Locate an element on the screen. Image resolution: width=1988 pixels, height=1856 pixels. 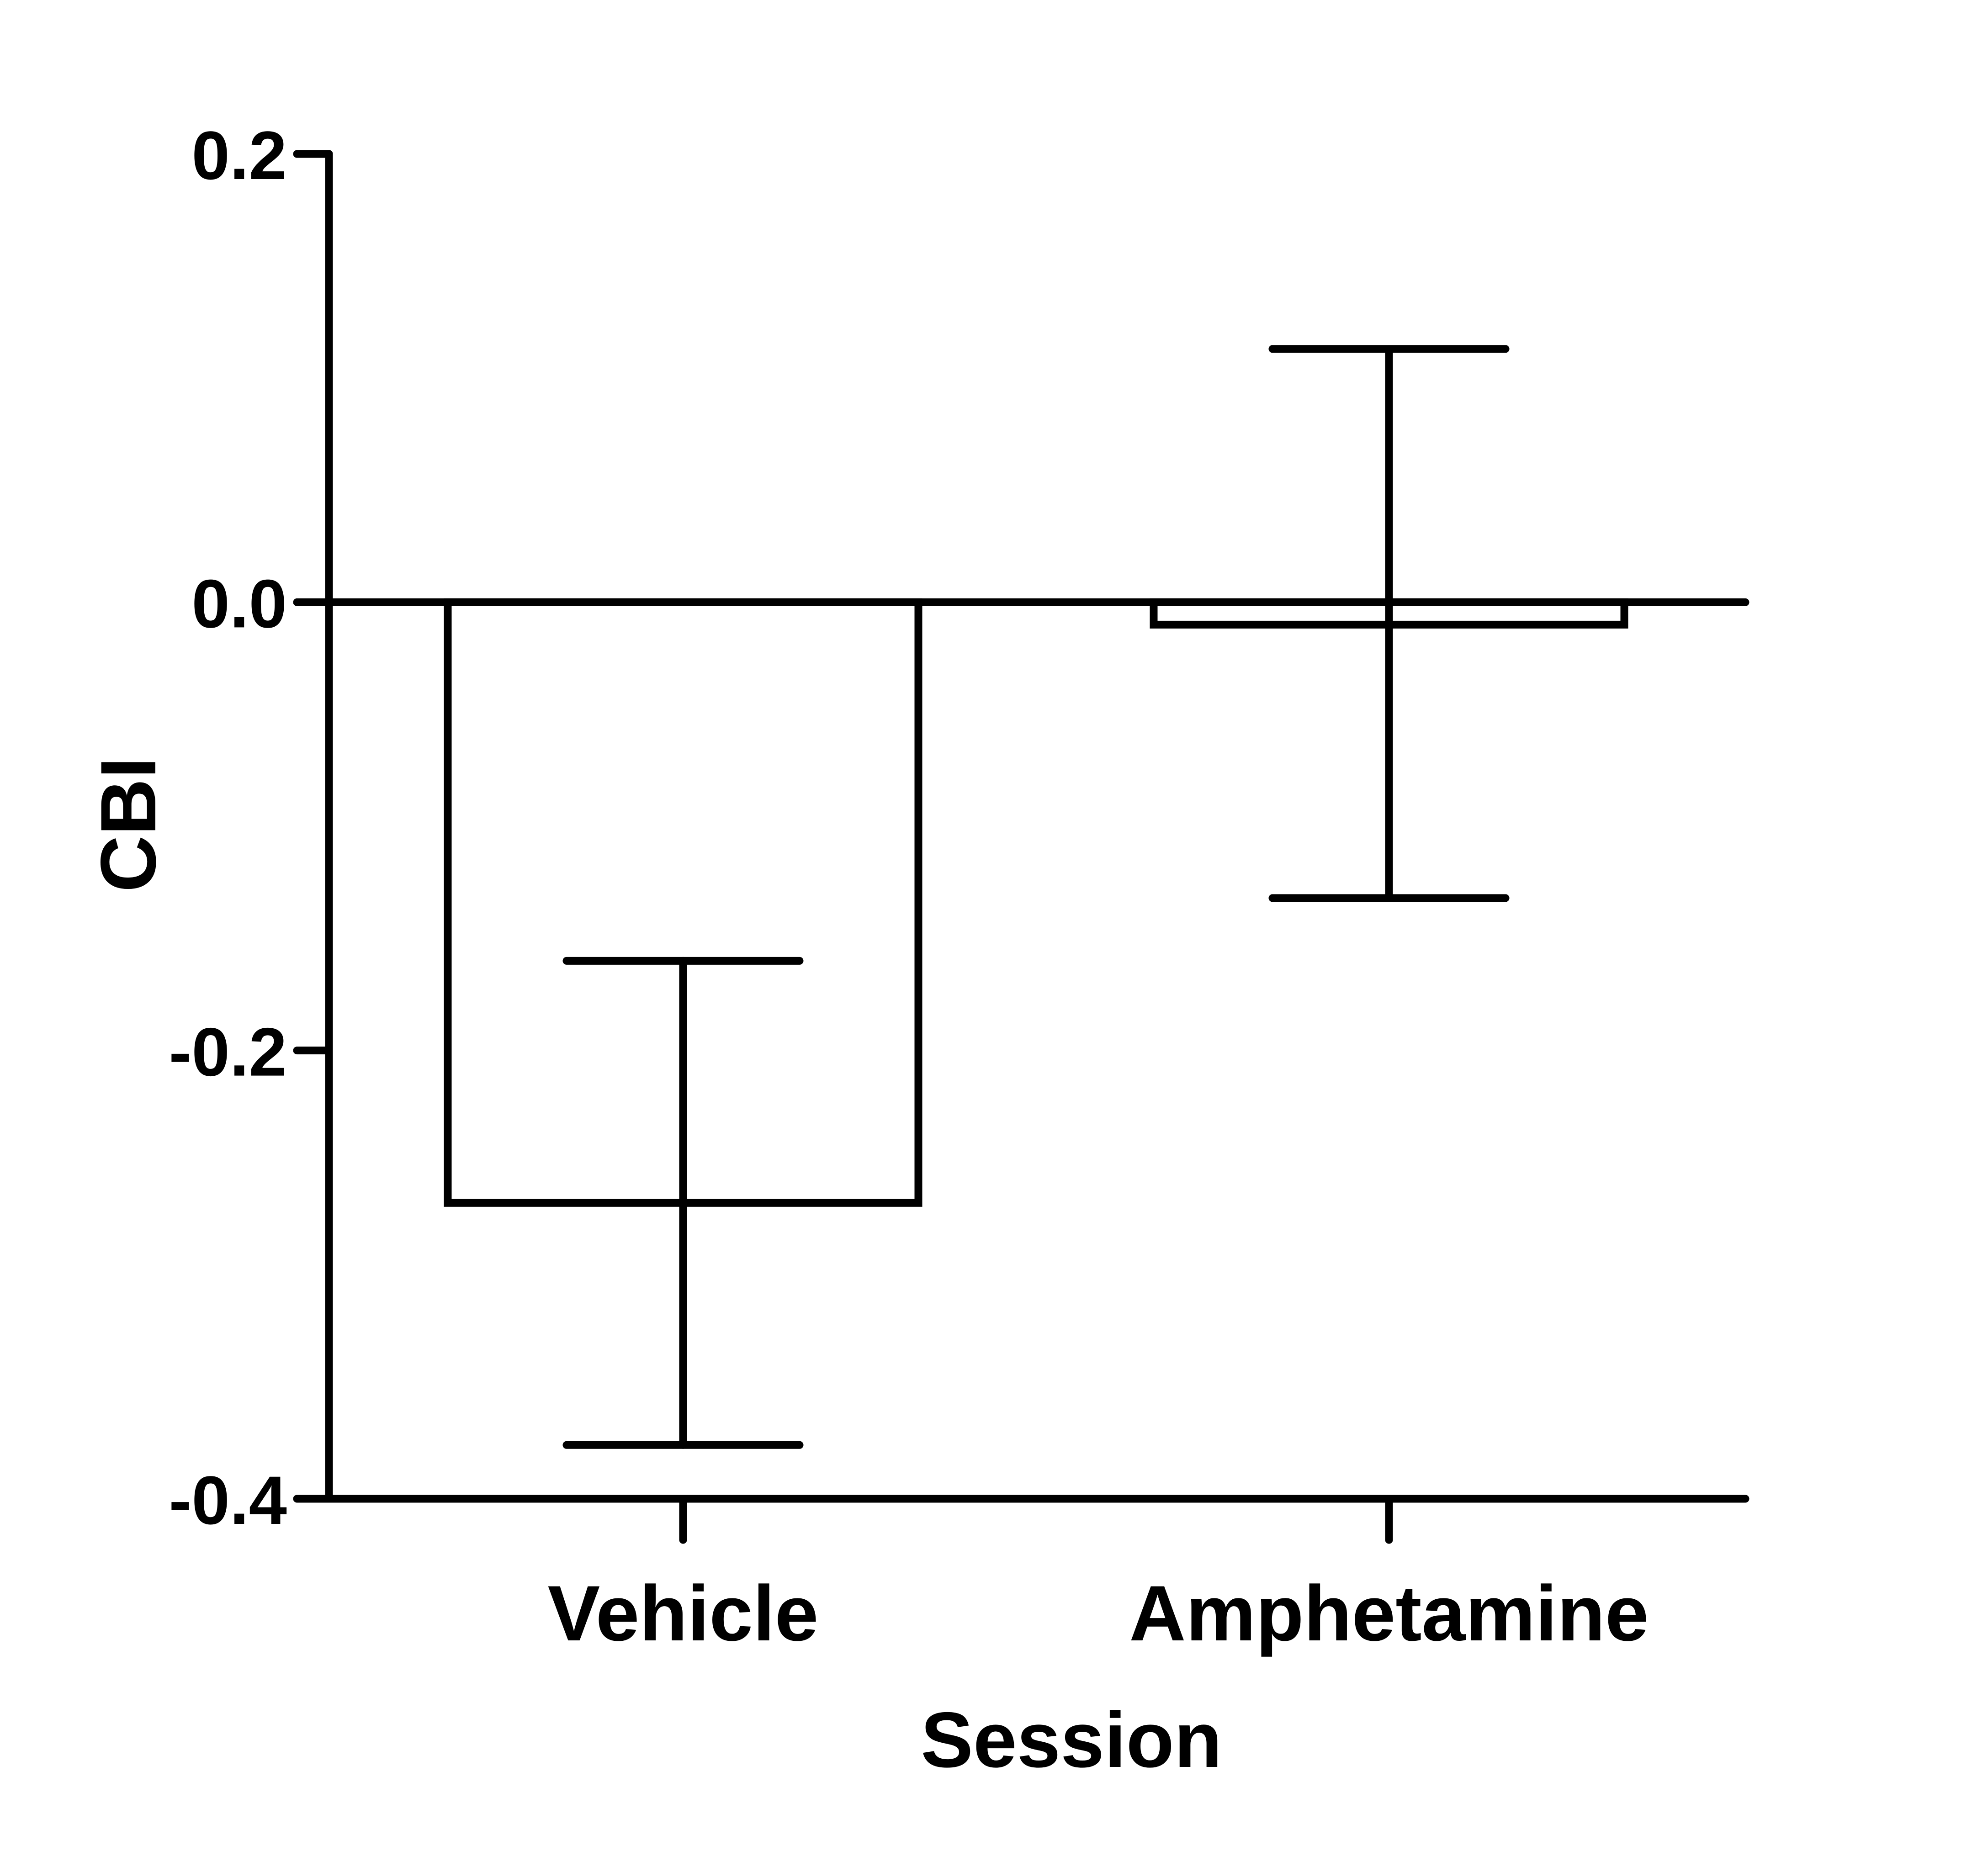
x-axis-title: Session is located at coordinates (1071, 1740).